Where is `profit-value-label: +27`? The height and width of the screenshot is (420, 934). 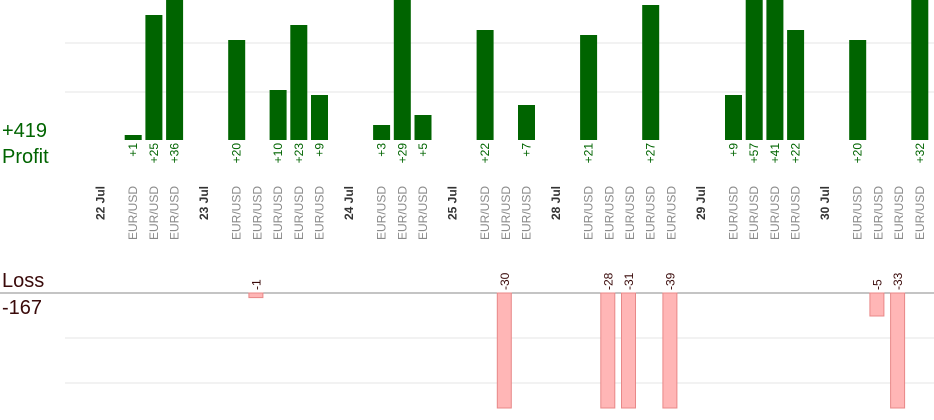
profit-value-label: +27 is located at coordinates (651, 153).